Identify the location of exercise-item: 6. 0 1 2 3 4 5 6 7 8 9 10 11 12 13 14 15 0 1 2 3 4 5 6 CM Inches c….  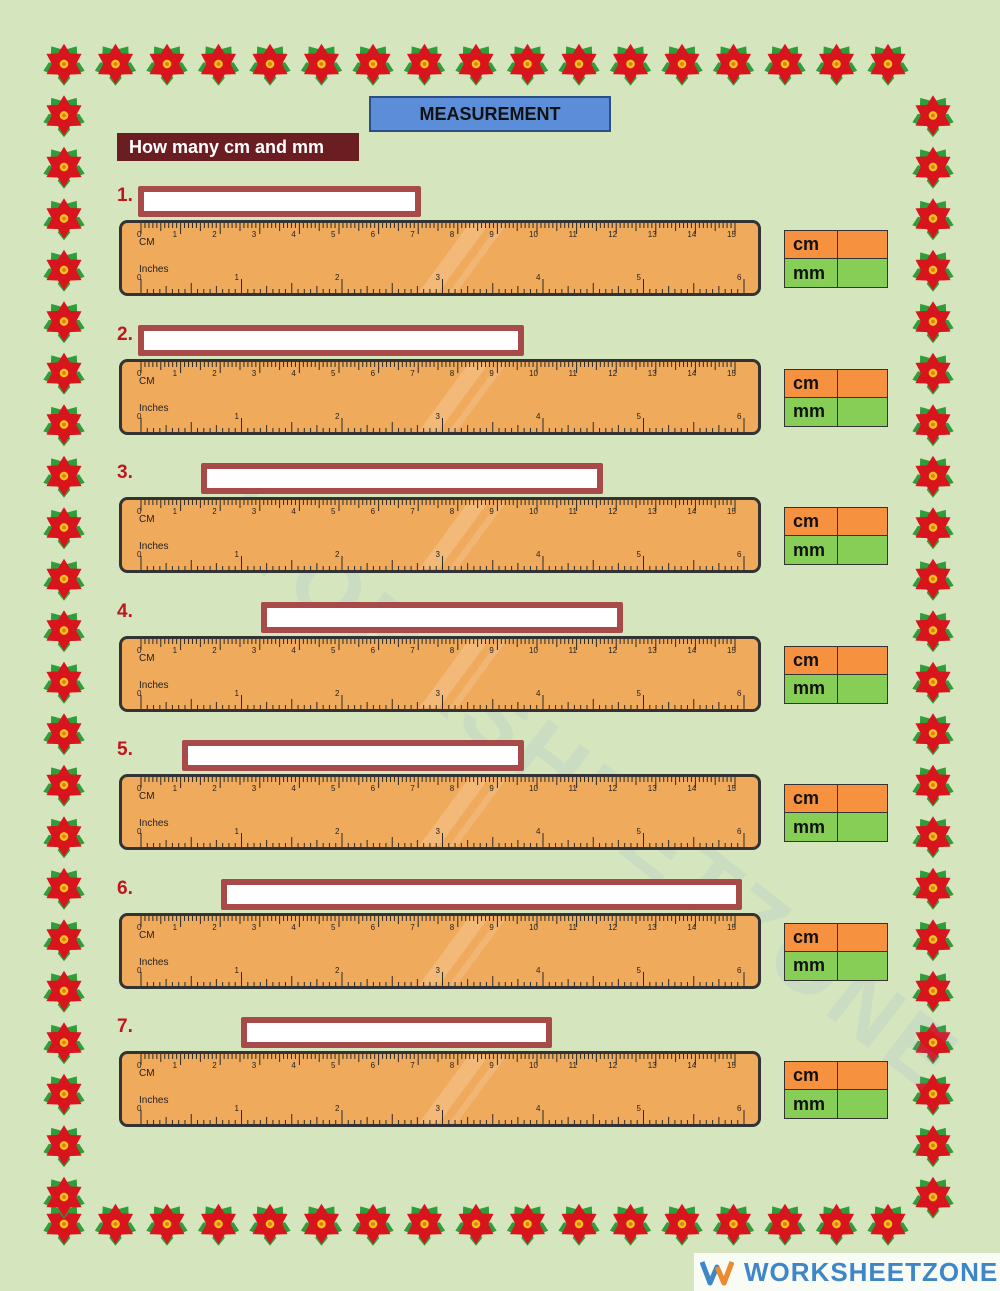
(500, 947).